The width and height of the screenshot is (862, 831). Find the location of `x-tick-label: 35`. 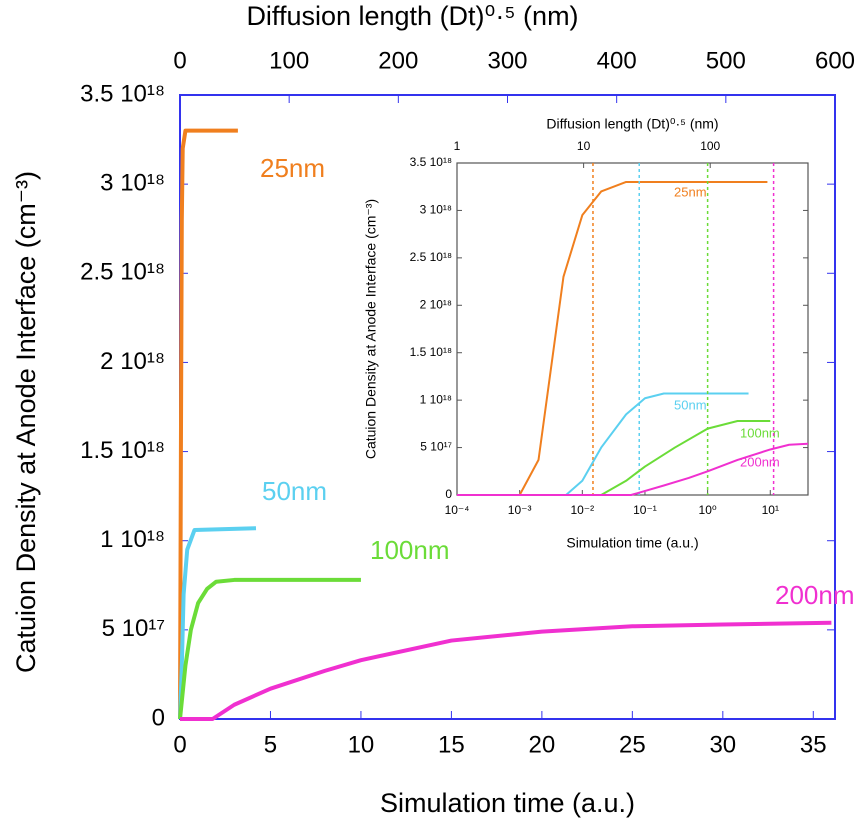

x-tick-label: 35 is located at coordinates (813, 744).